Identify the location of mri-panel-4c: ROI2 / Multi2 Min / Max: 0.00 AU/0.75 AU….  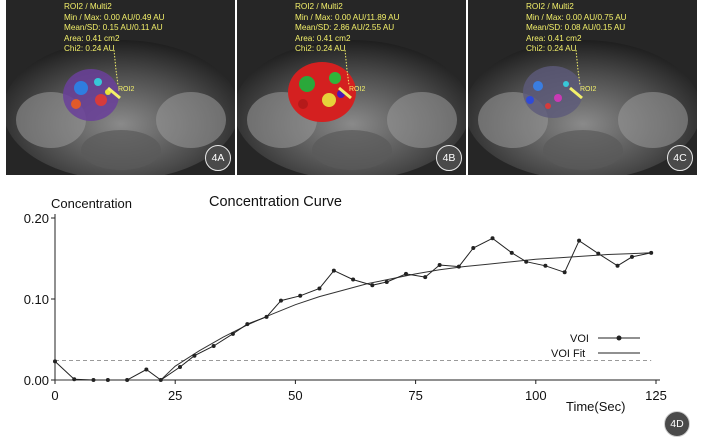
(582, 87).